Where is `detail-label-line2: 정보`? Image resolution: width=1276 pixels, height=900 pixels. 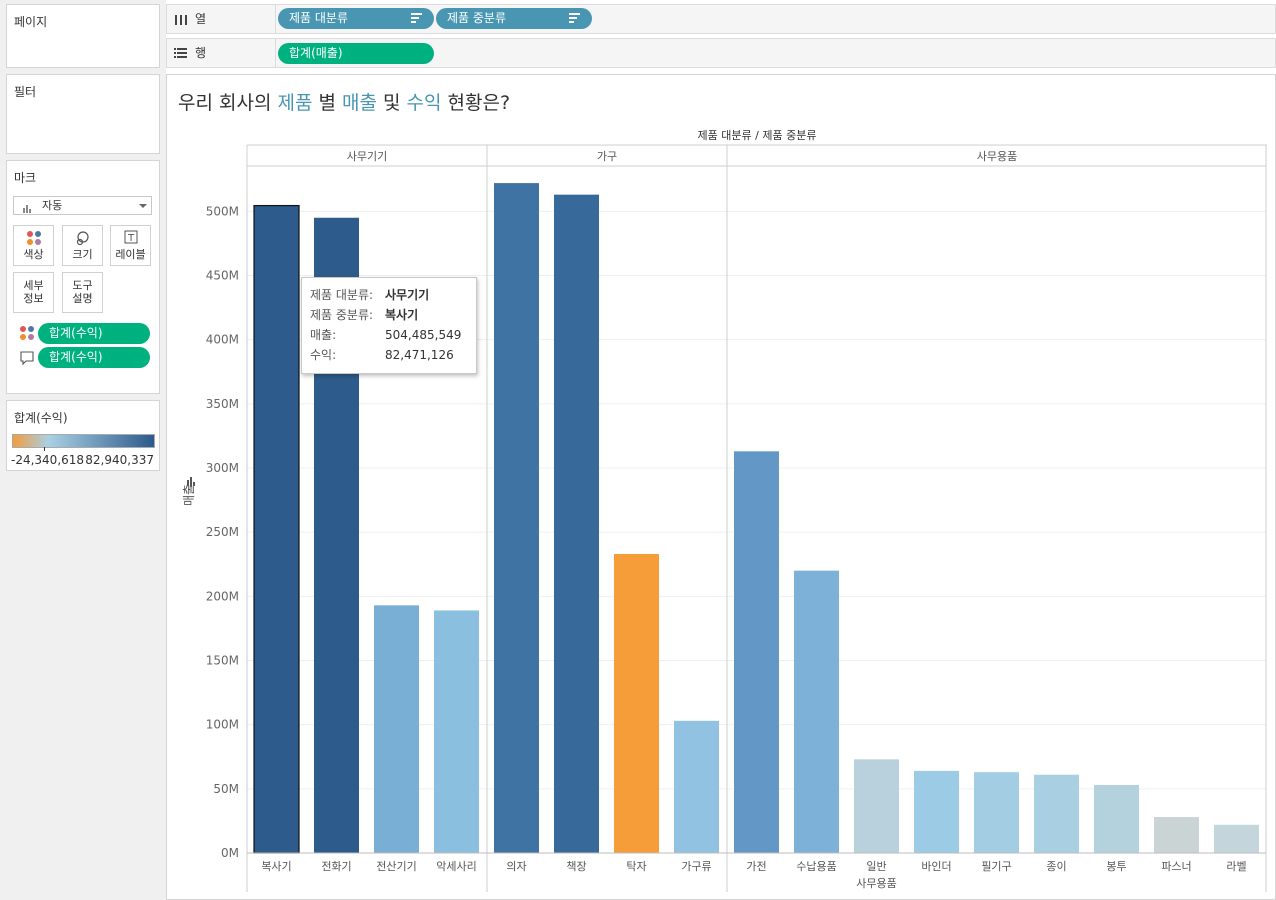
detail-label-line2: 정보 is located at coordinates (33, 298).